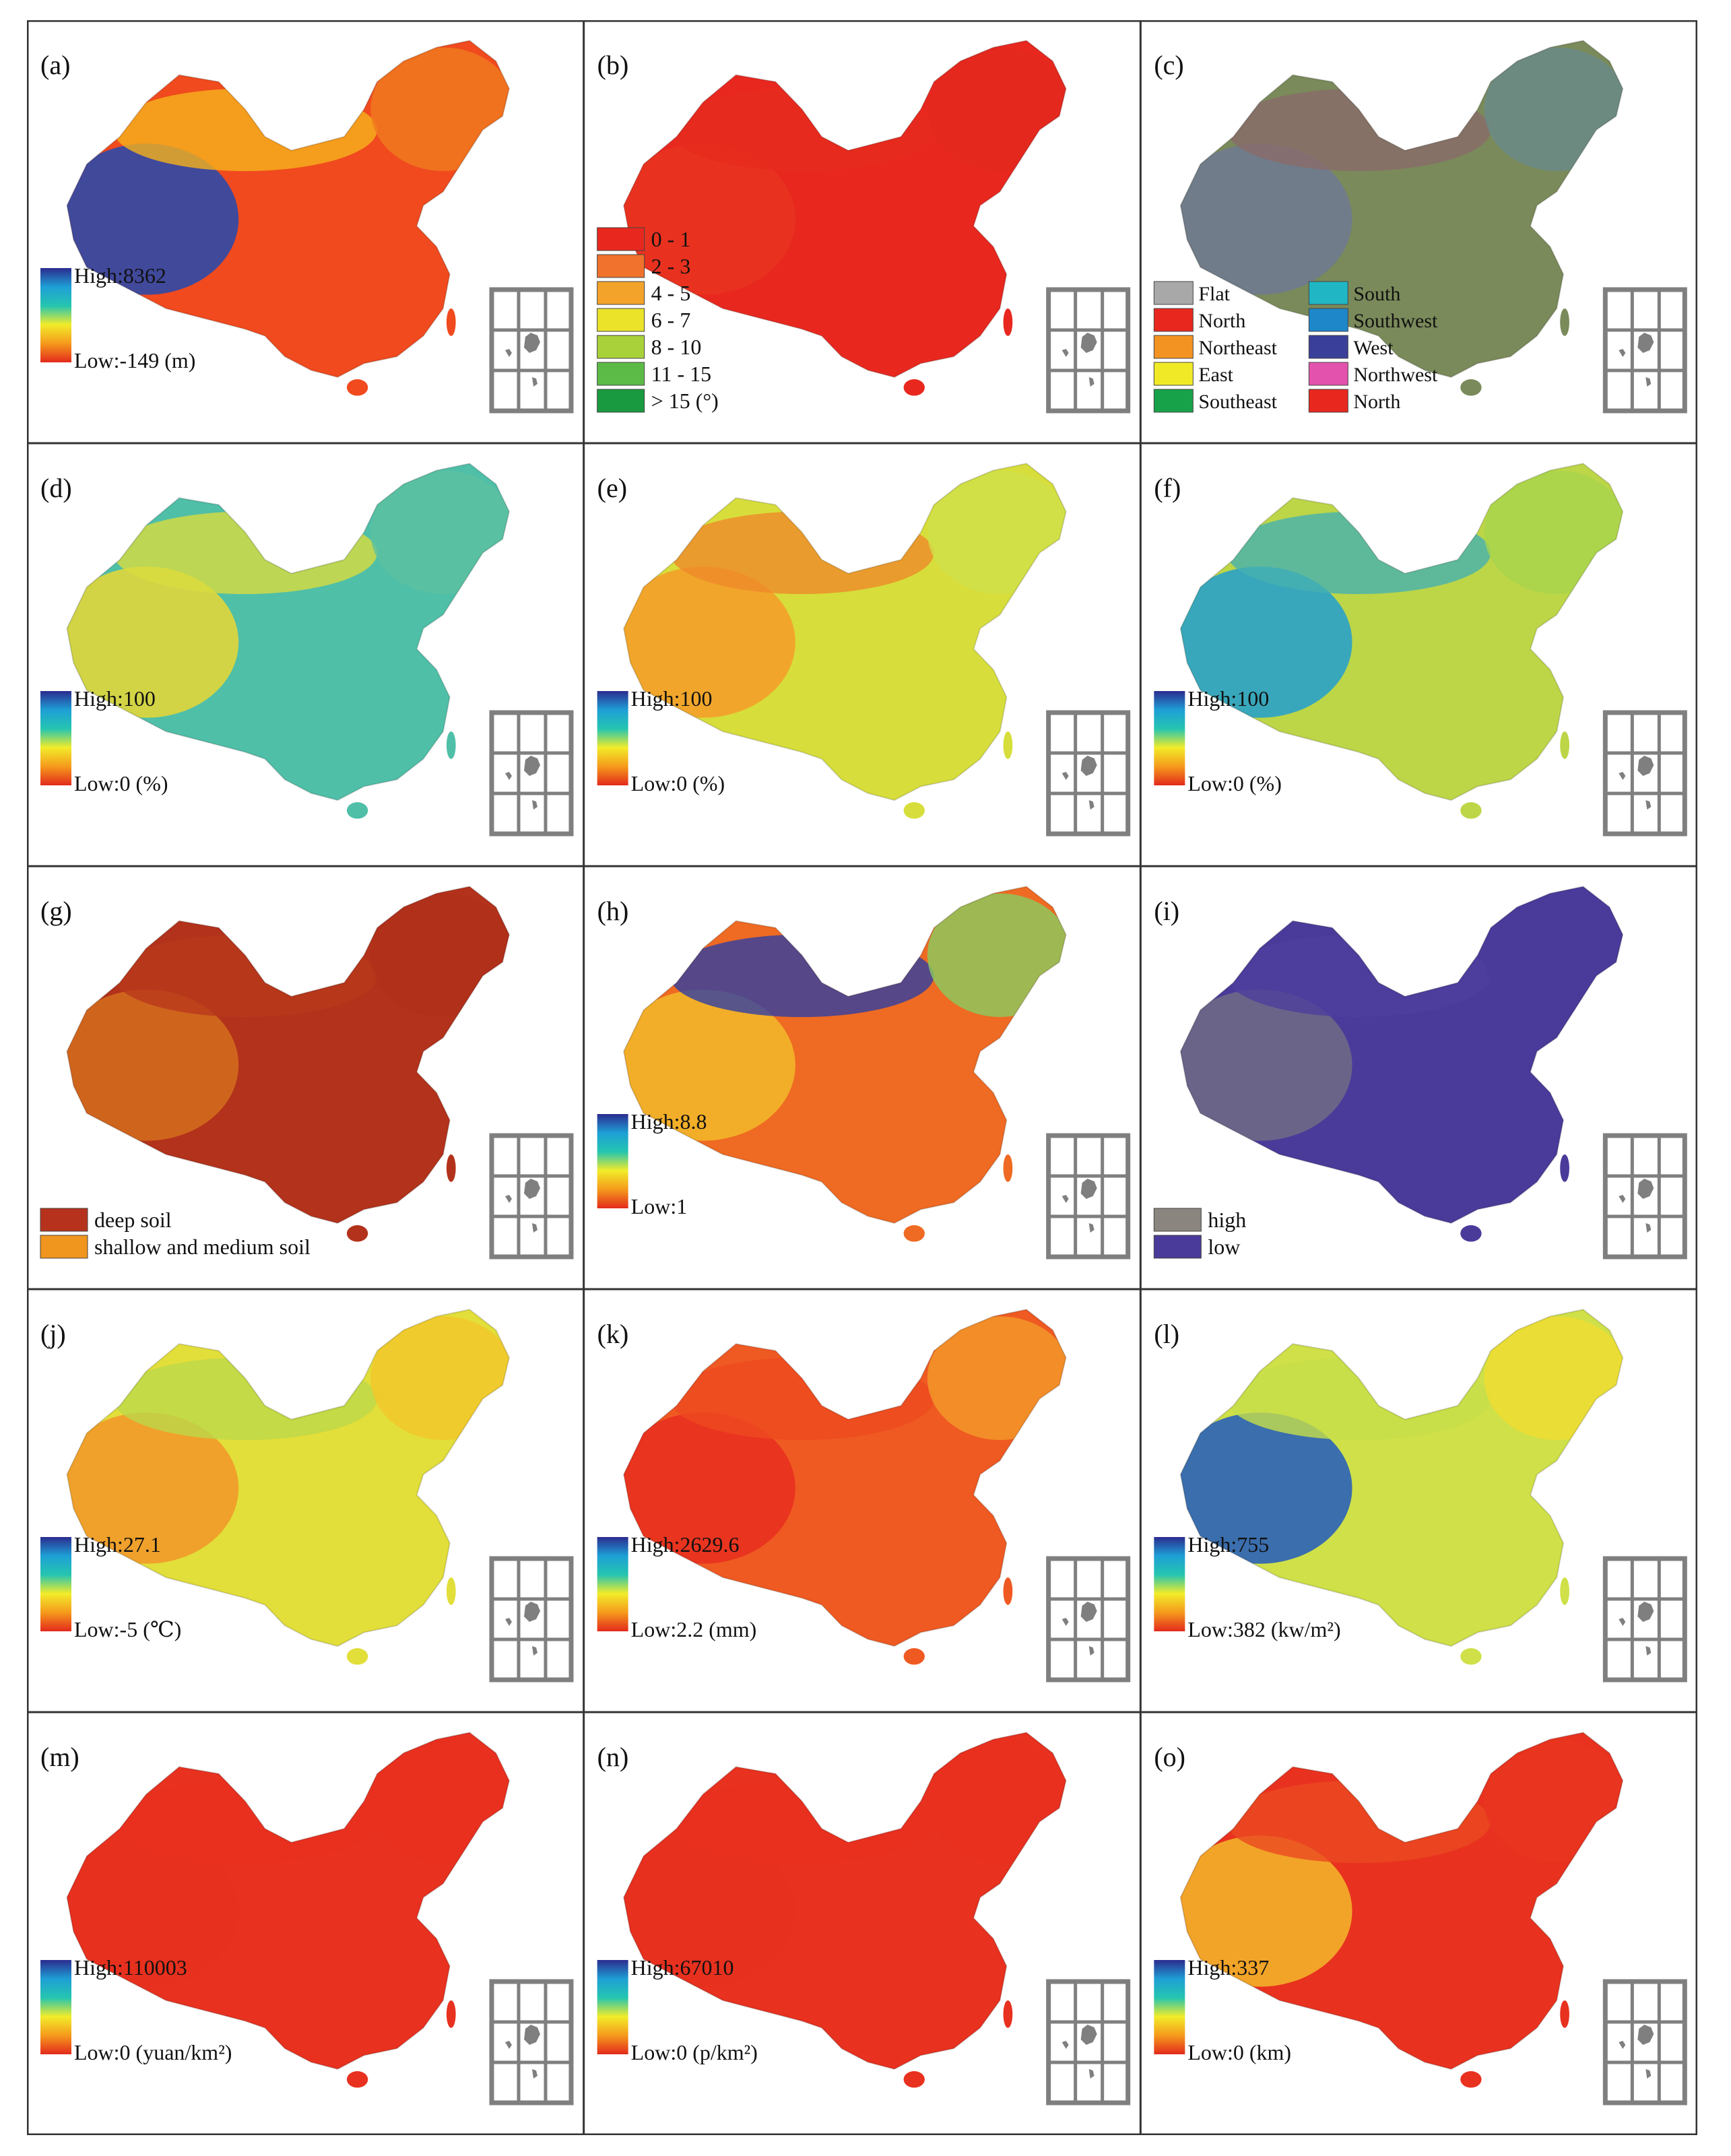 This screenshot has height=2156, width=1731. Describe the element at coordinates (289, 1064) in the screenshot. I see `map-g` at that location.